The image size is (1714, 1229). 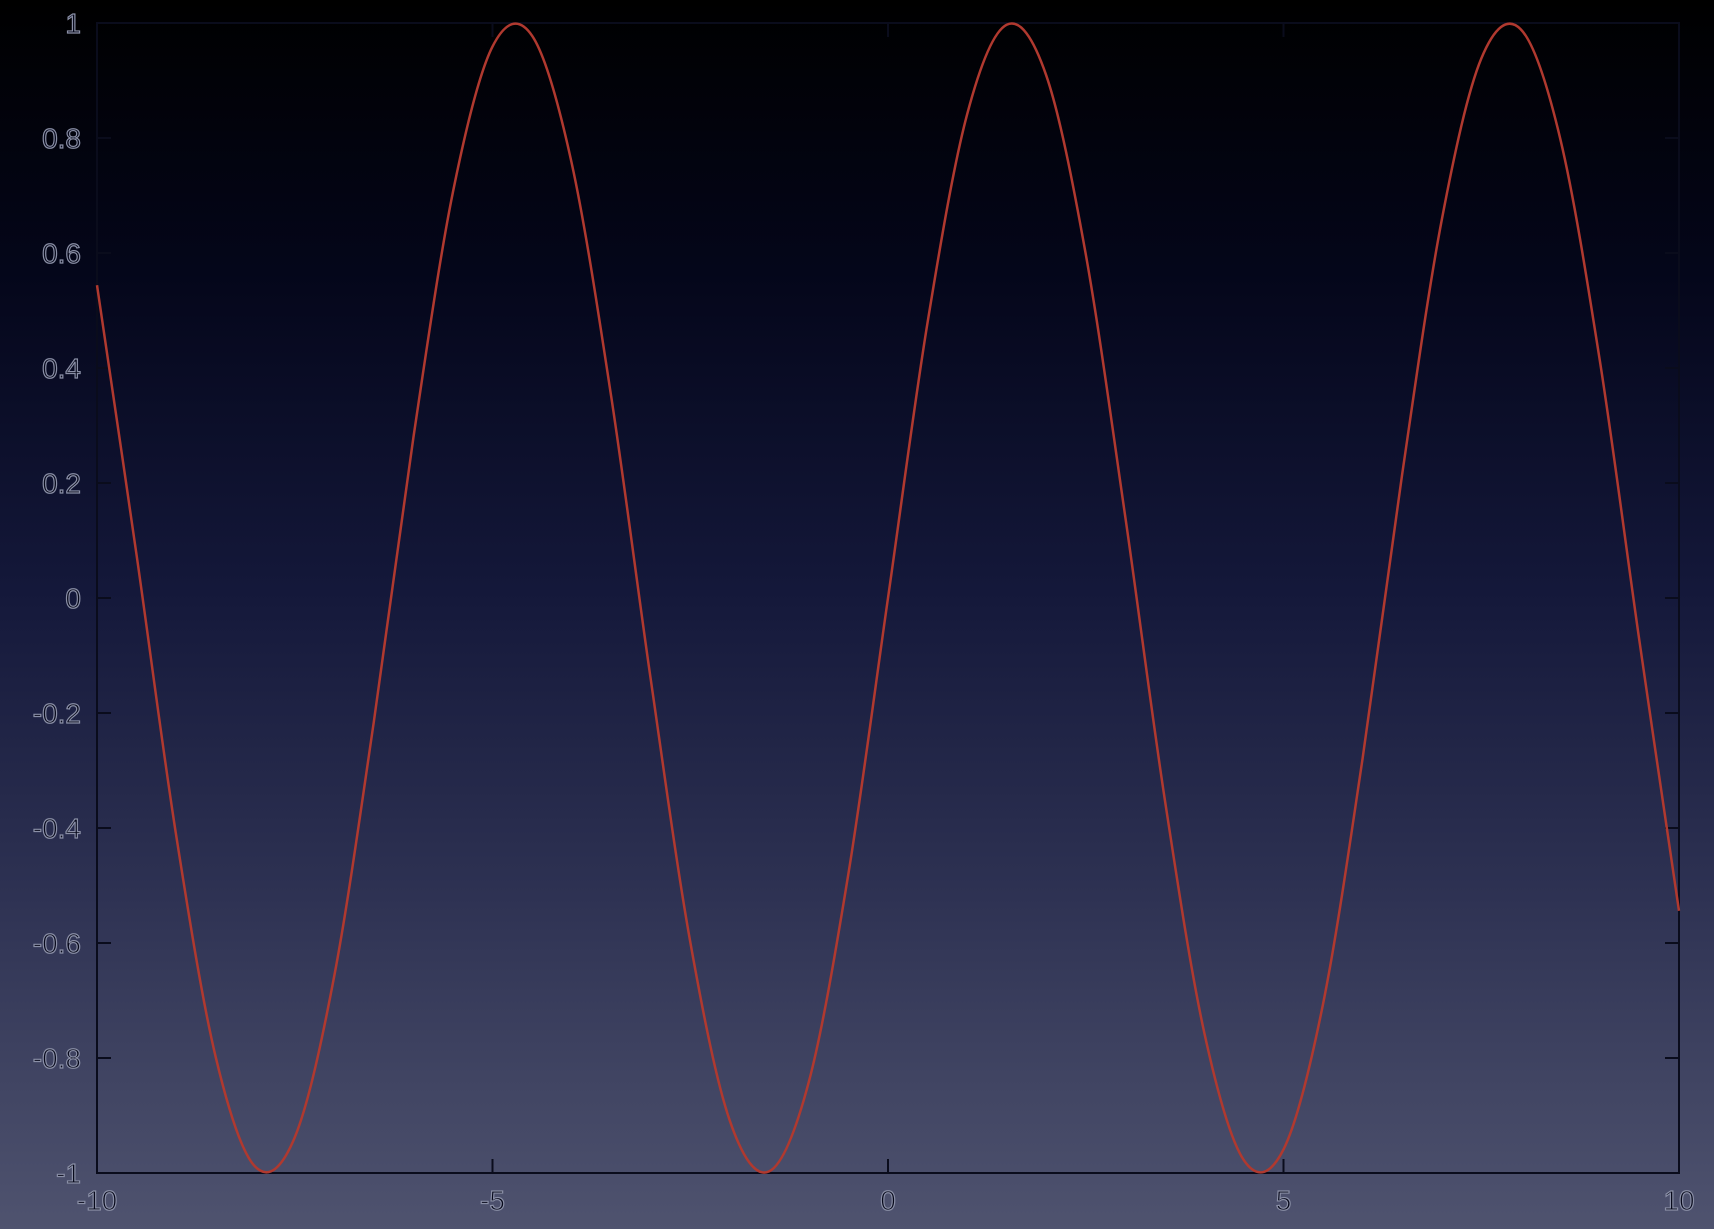 I want to click on y-tick-label: 0.6, so click(x=61, y=253).